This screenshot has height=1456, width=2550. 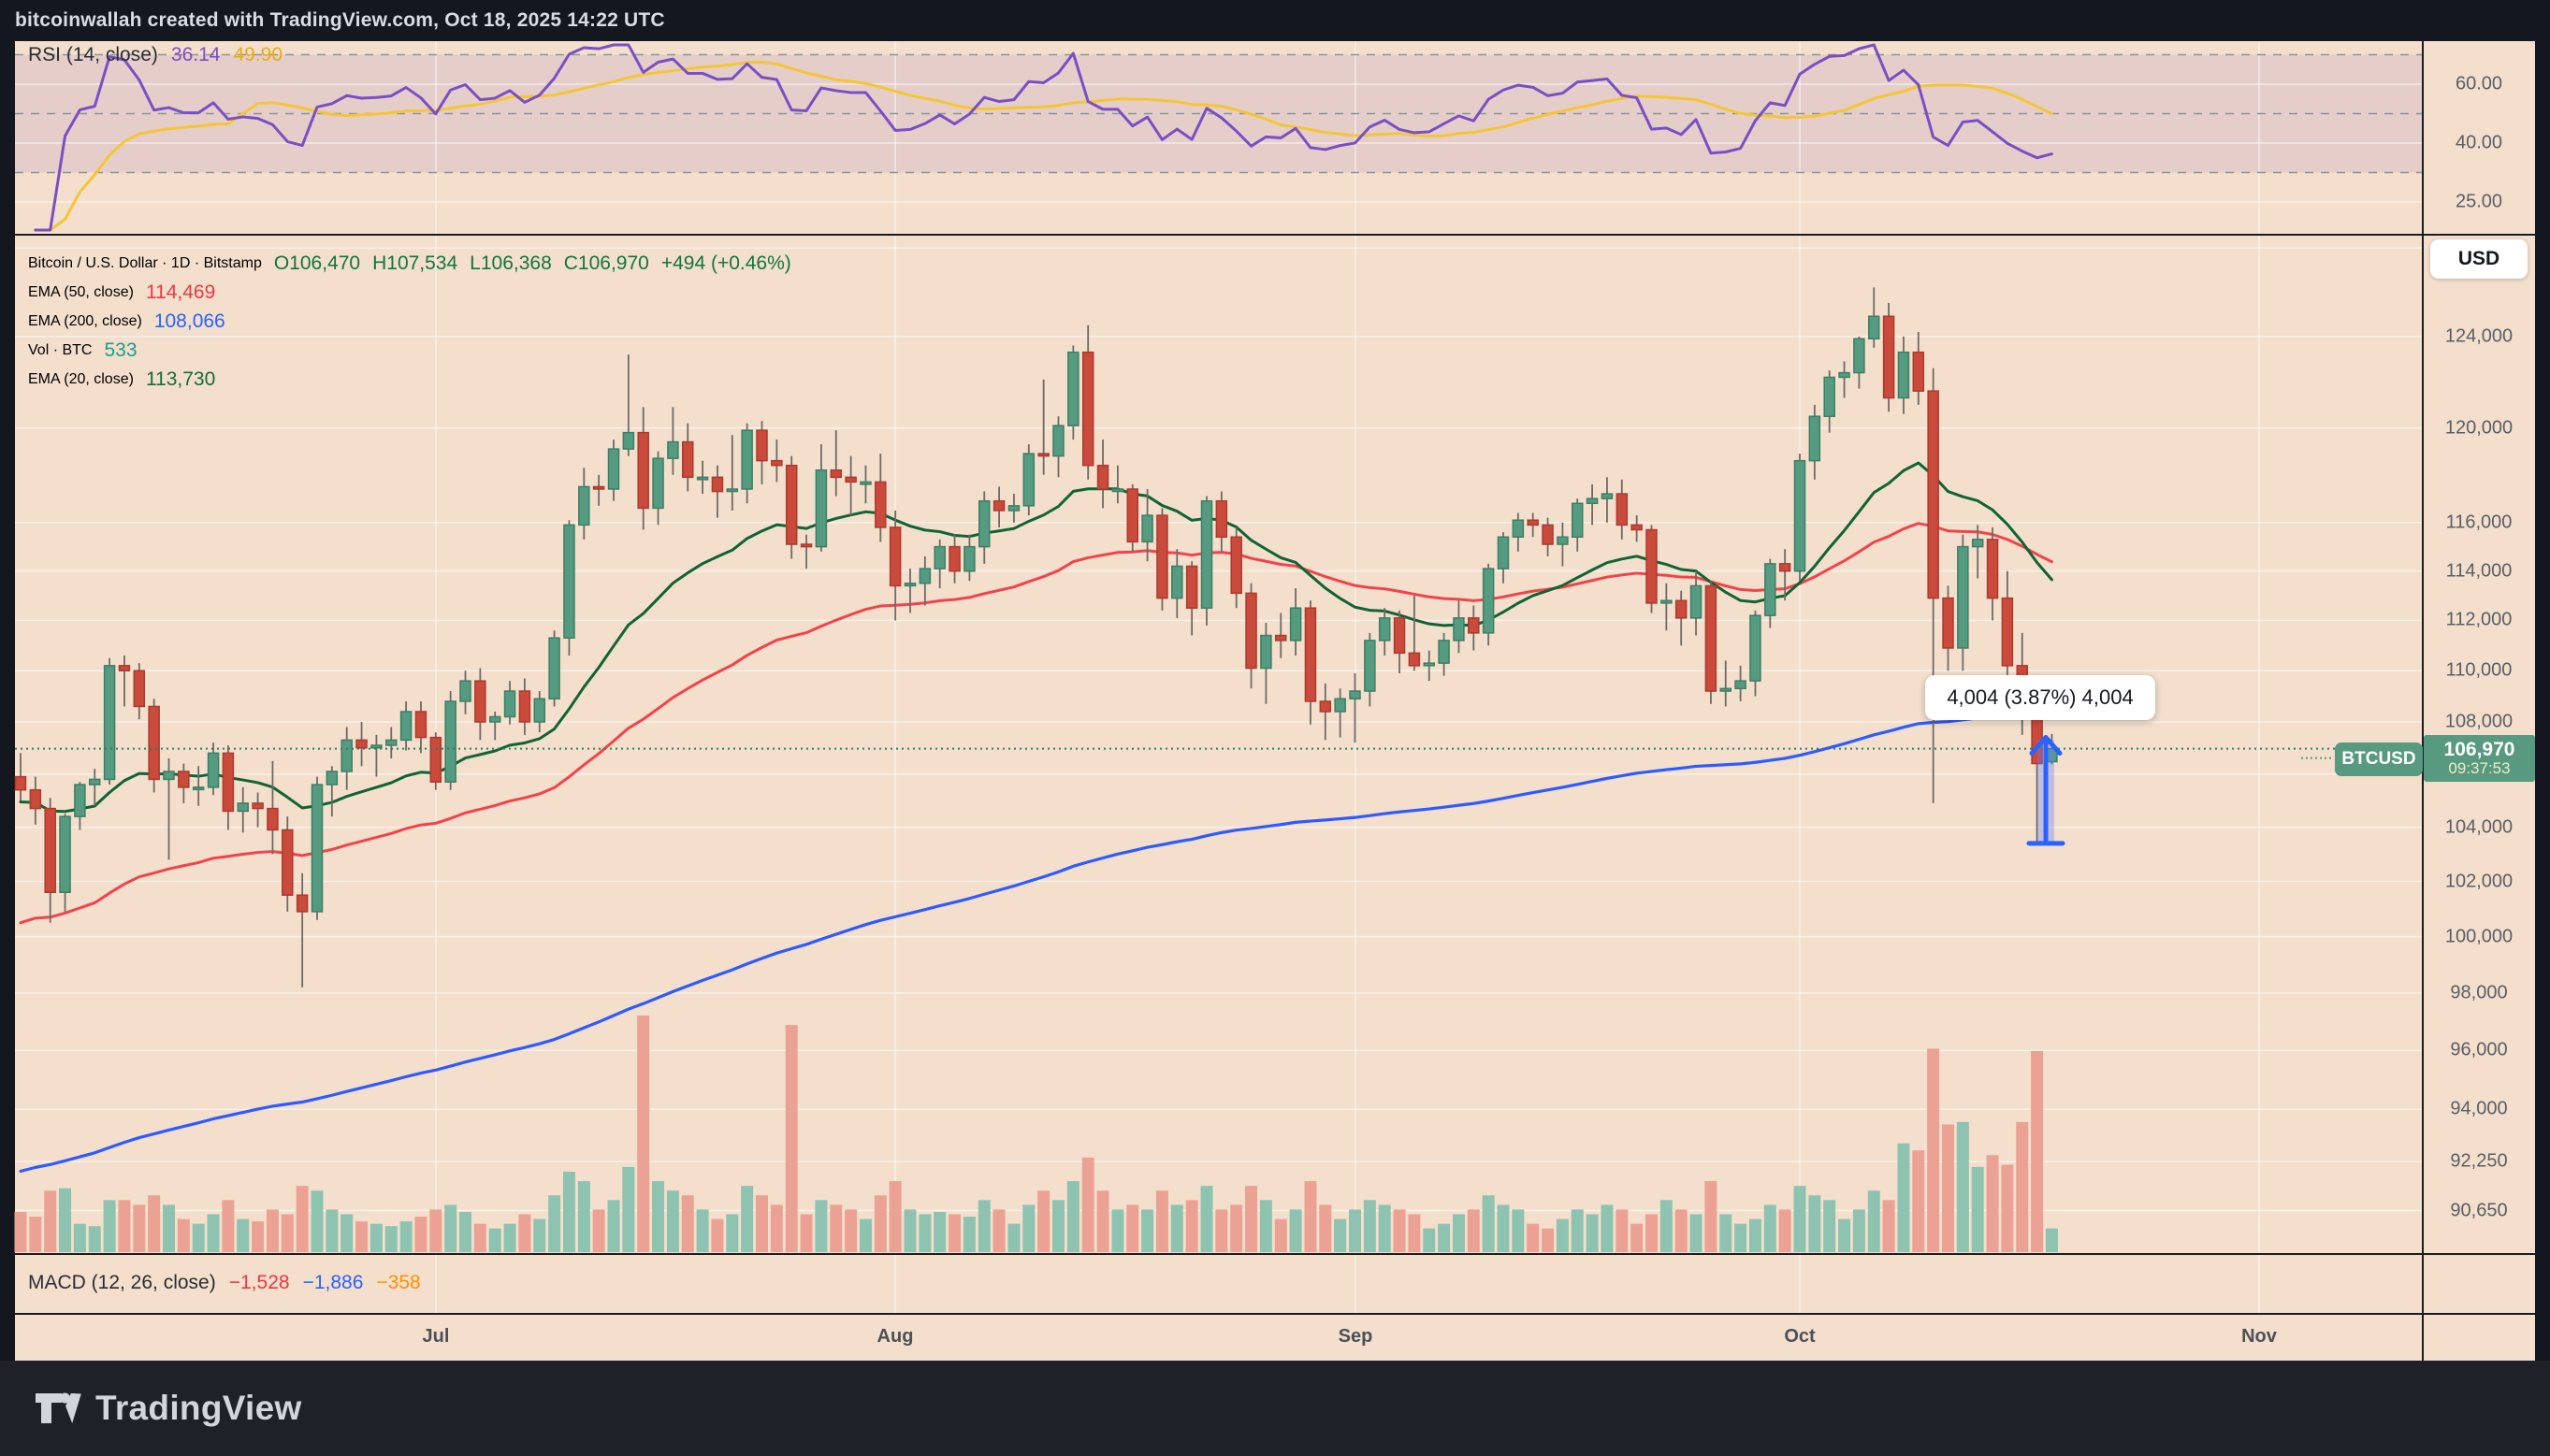 What do you see at coordinates (2479, 336) in the screenshot?
I see `price-axis-label: 124,000` at bounding box center [2479, 336].